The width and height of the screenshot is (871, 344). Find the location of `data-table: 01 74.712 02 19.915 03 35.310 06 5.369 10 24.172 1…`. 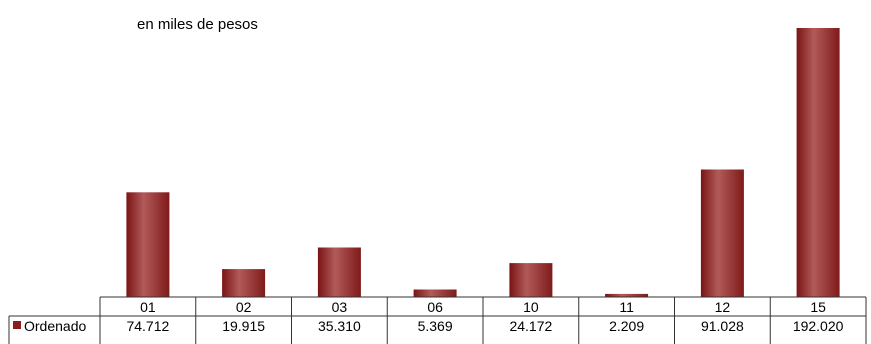

data-table: 01 74.712 02 19.915 03 35.310 06 5.369 10 24.172 1… is located at coordinates (437, 320).